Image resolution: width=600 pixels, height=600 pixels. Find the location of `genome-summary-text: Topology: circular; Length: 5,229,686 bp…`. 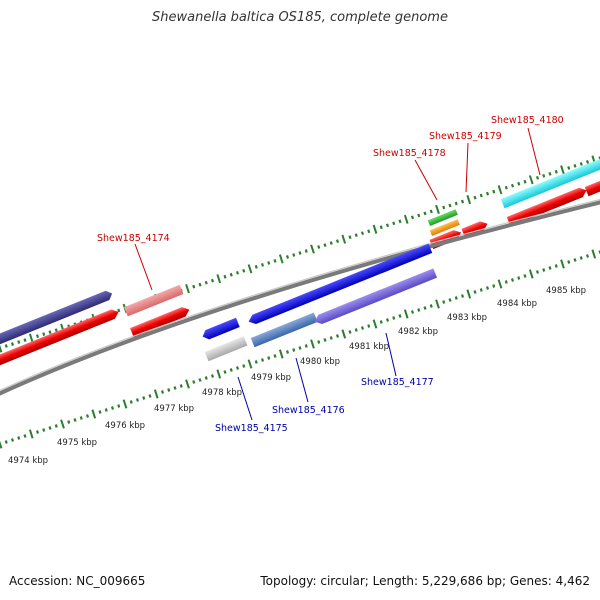

genome-summary-text: Topology: circular; Length: 5,229,686 bp… is located at coordinates (425, 581).